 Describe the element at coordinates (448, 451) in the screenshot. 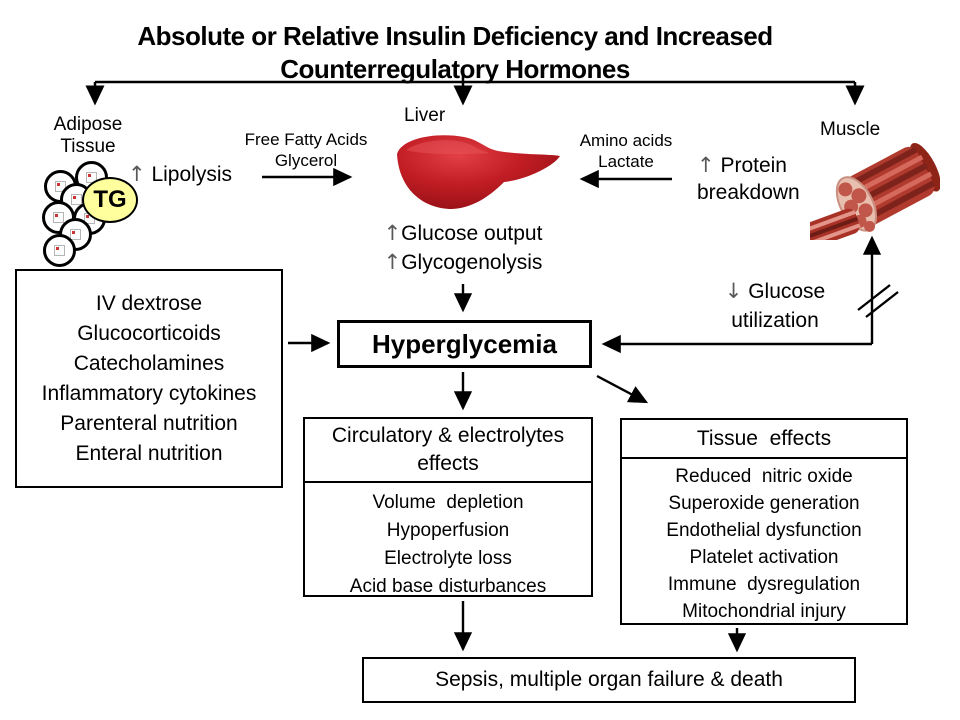

I see `circulatory-effects-title: Circulatory & electrolytes effects` at that location.